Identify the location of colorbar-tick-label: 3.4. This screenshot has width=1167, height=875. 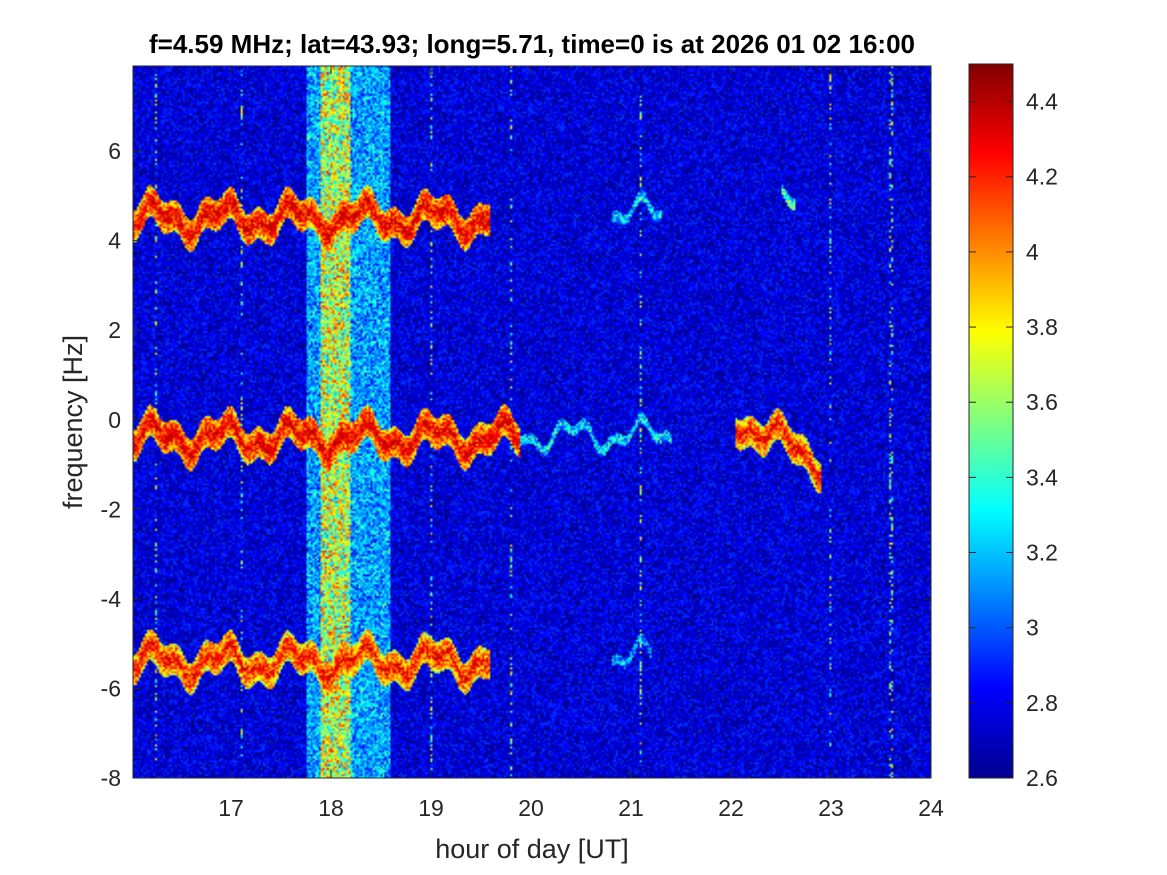
(1042, 477).